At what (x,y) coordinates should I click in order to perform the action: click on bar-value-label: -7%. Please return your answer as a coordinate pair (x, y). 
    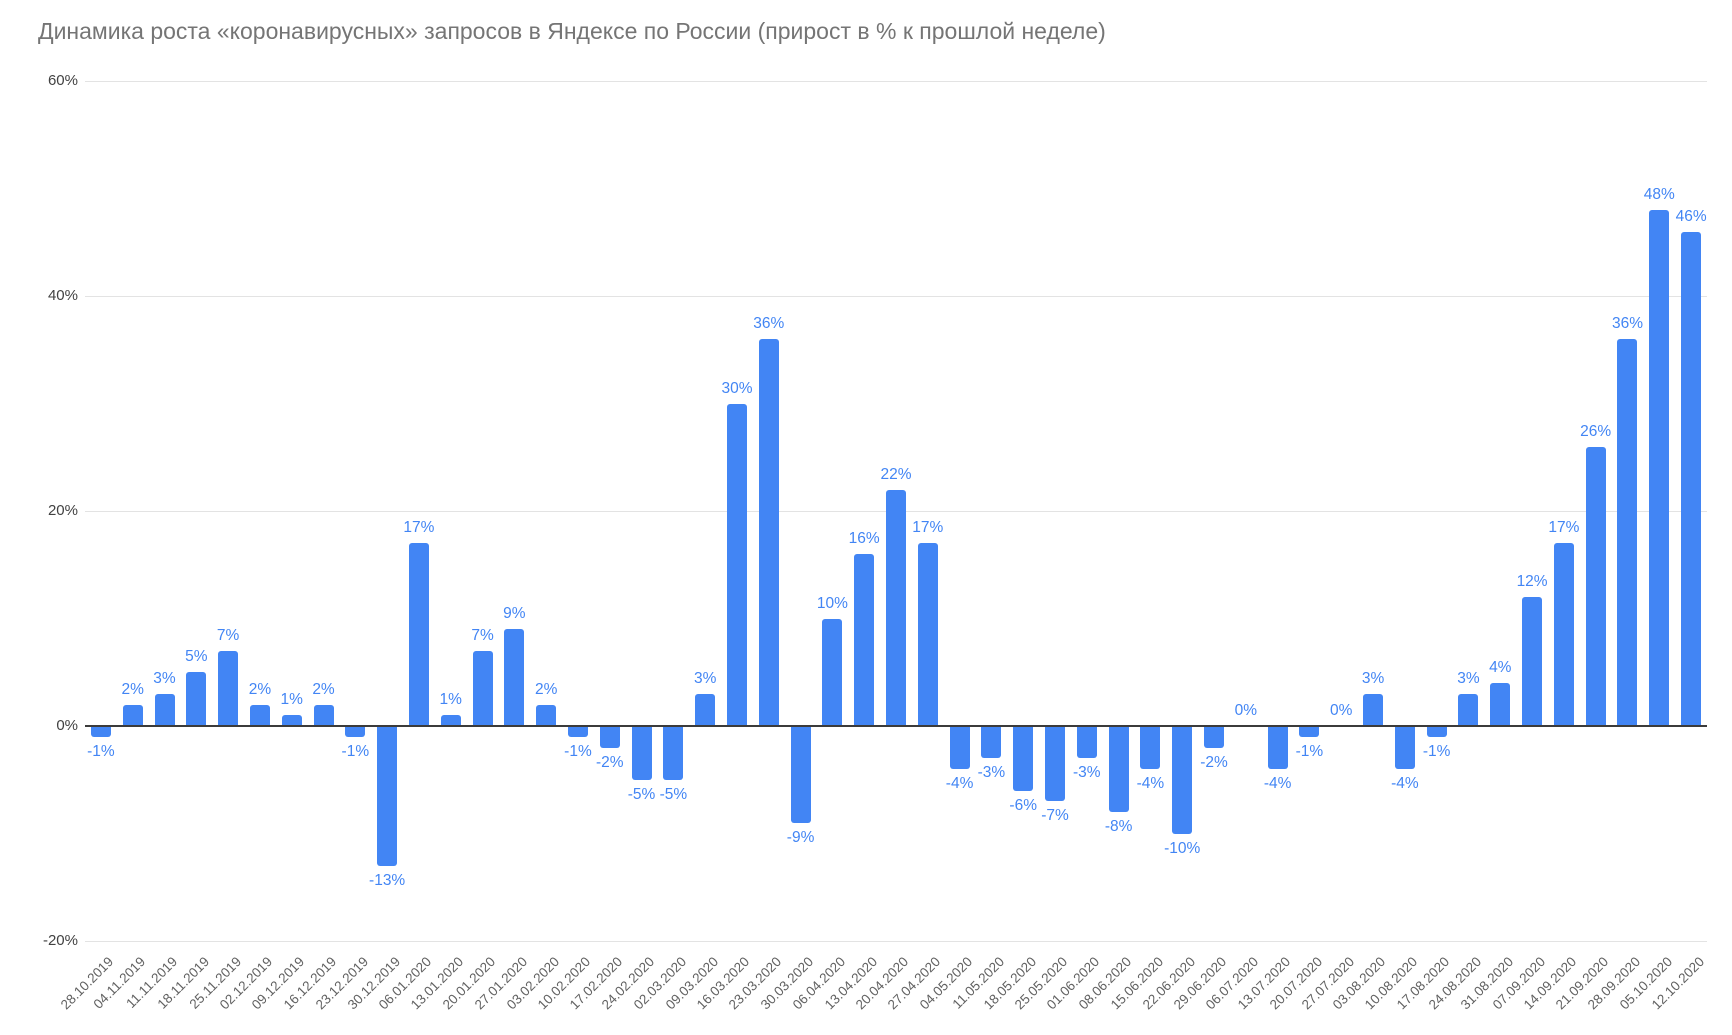
    Looking at the image, I should click on (1055, 816).